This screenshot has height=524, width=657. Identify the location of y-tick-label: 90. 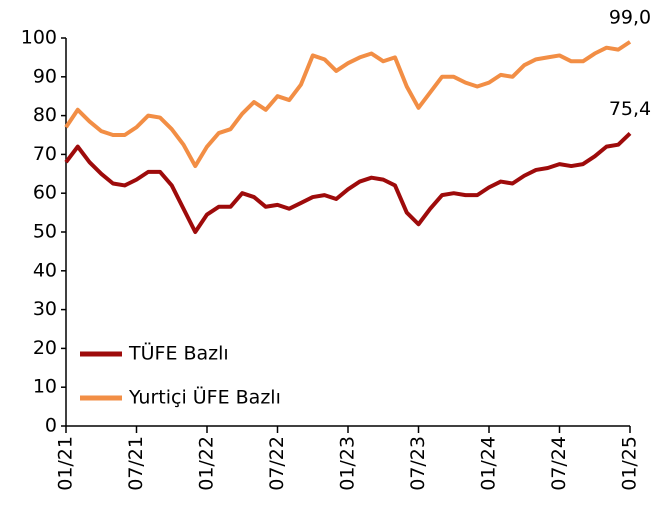
(45, 76).